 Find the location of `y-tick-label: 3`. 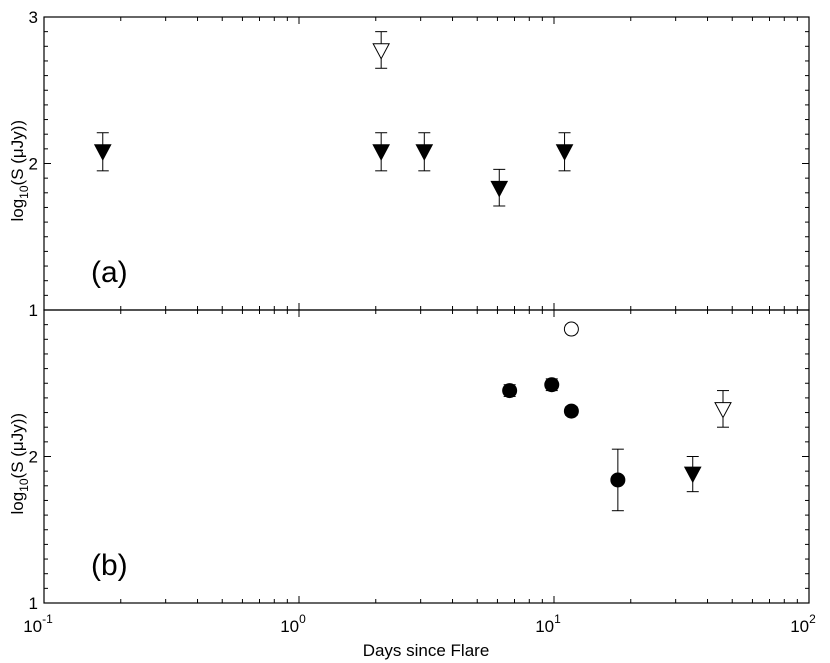

y-tick-label: 3 is located at coordinates (33, 17).